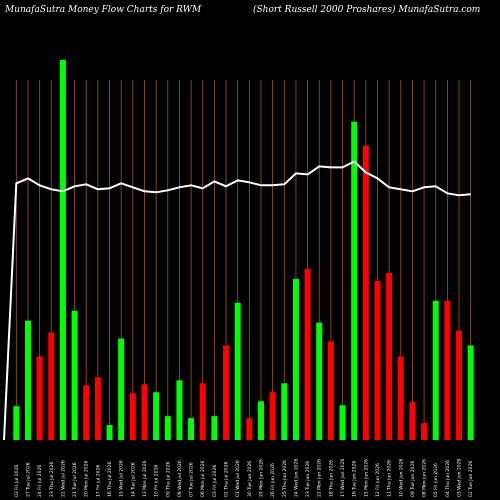  Describe the element at coordinates (122, 478) in the screenshot. I see `x-tick-label: 15 Wed Jul 2026` at that location.